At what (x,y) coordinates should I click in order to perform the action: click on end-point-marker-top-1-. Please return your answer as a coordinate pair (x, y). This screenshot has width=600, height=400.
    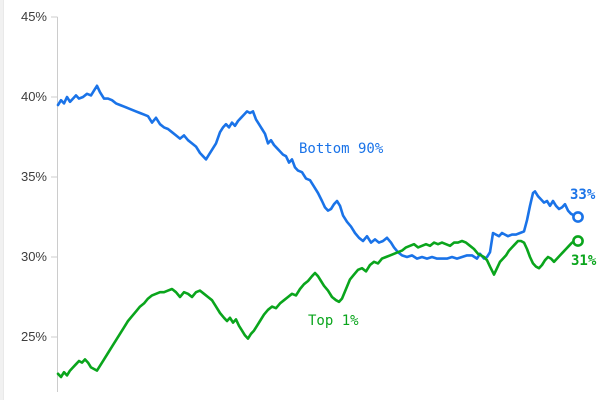
    Looking at the image, I should click on (578, 241).